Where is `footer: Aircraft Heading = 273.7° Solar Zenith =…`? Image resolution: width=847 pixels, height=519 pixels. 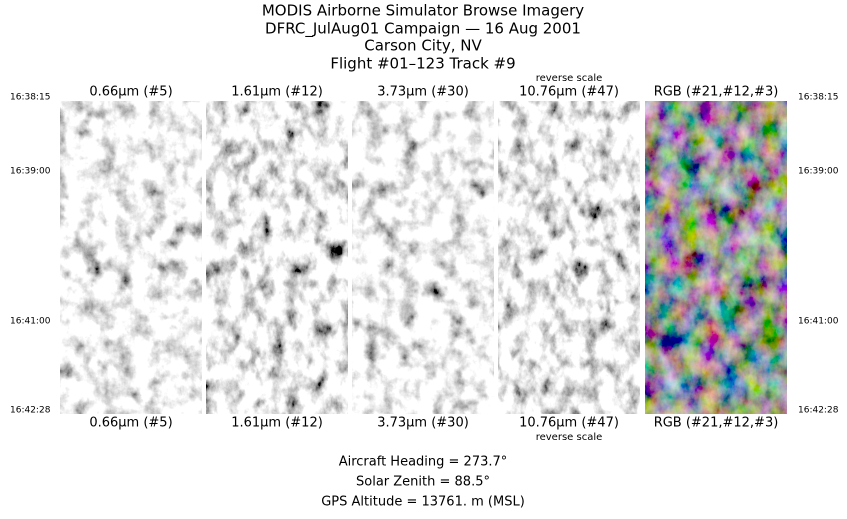 footer: Aircraft Heading = 273.7° Solar Zenith =… is located at coordinates (423, 482).